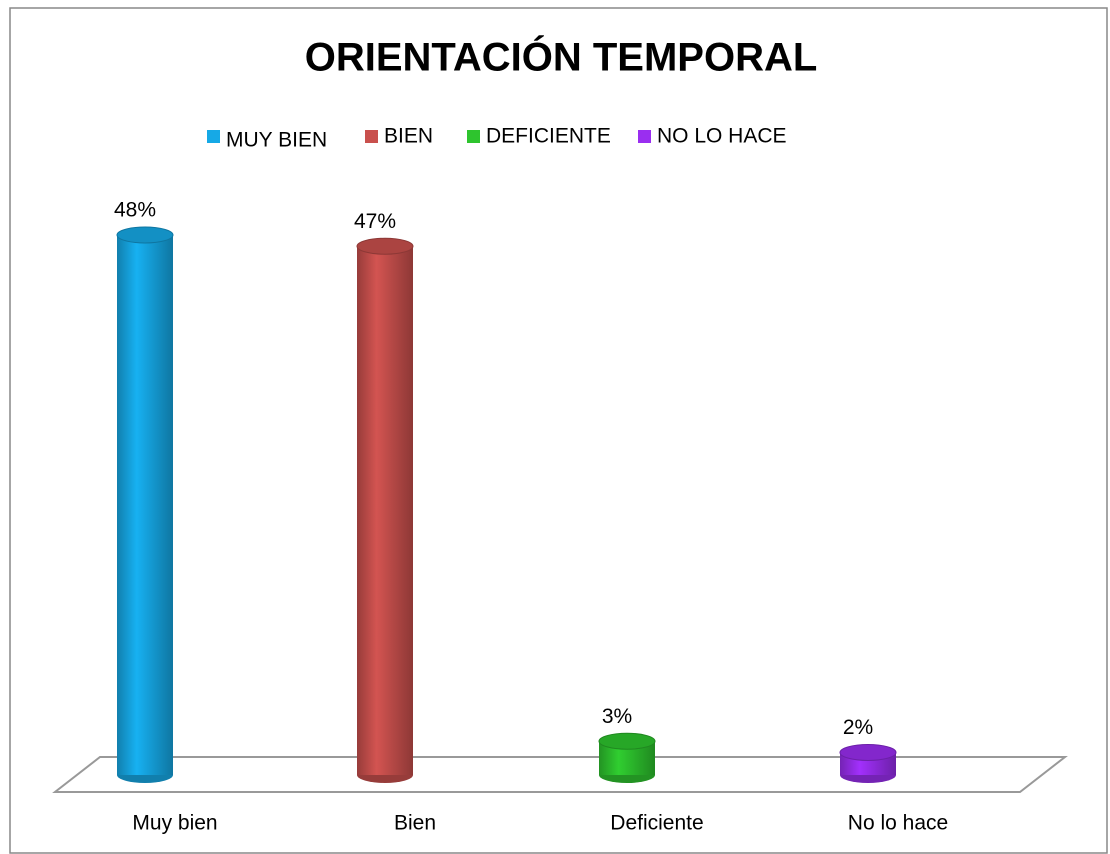 This screenshot has width=1110, height=854. What do you see at coordinates (276, 140) in the screenshot?
I see `legend-label: MUY BIEN` at bounding box center [276, 140].